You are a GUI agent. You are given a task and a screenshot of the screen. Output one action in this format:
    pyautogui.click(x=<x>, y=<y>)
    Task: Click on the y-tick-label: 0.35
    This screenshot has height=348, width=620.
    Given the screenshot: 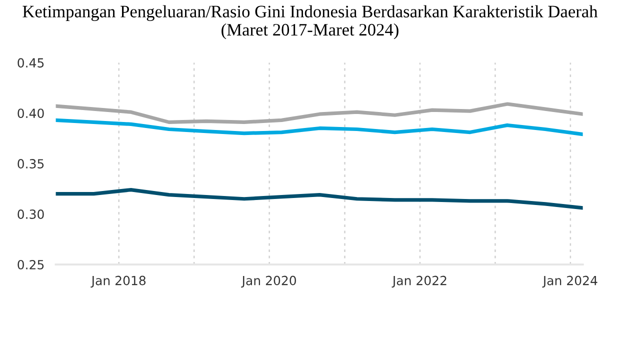 What is the action you would take?
    pyautogui.click(x=31, y=163)
    